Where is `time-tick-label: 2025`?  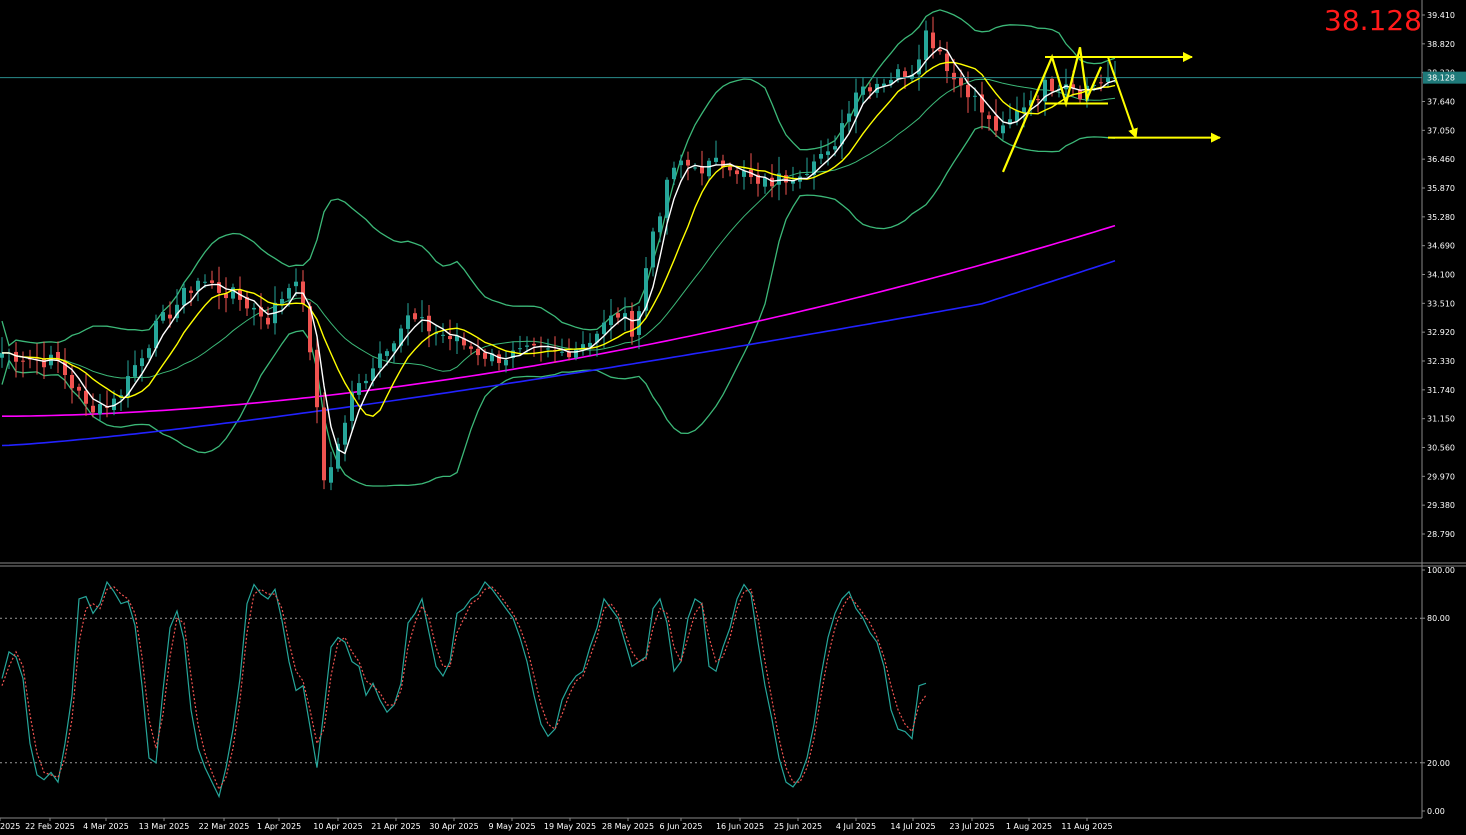
time-tick-label: 2025 is located at coordinates (10, 826).